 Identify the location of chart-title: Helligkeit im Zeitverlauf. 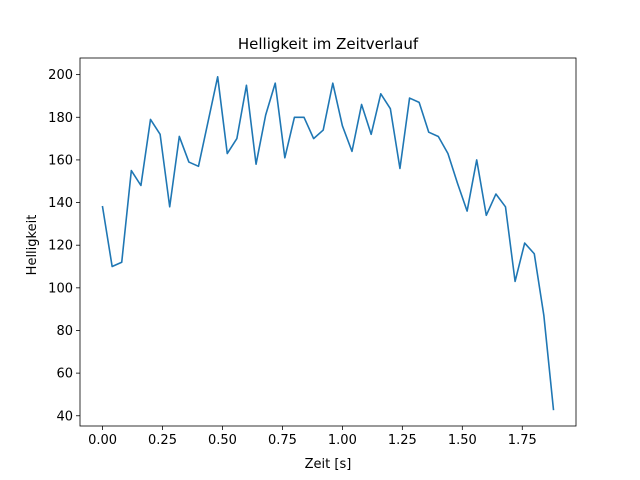
(328, 44).